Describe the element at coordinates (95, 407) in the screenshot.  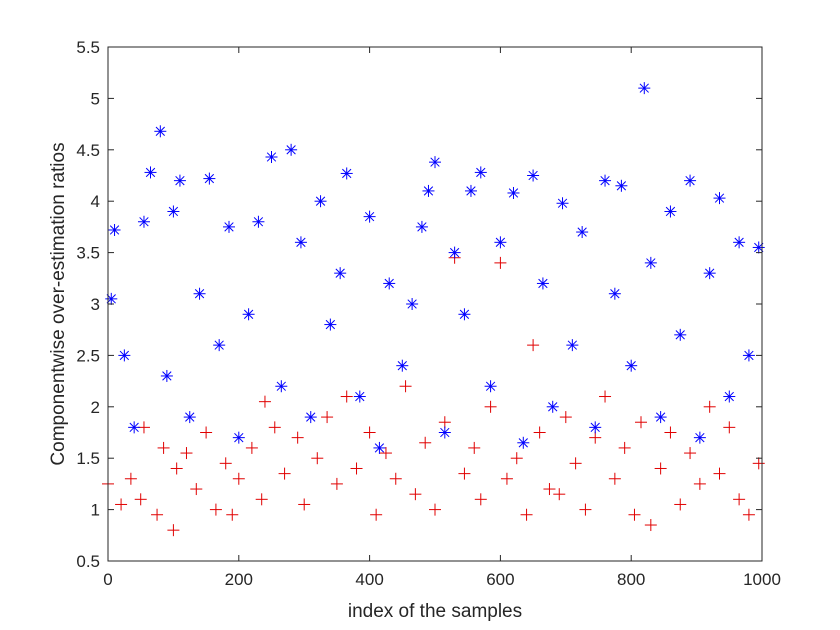
I see `y-tick-label: 2` at that location.